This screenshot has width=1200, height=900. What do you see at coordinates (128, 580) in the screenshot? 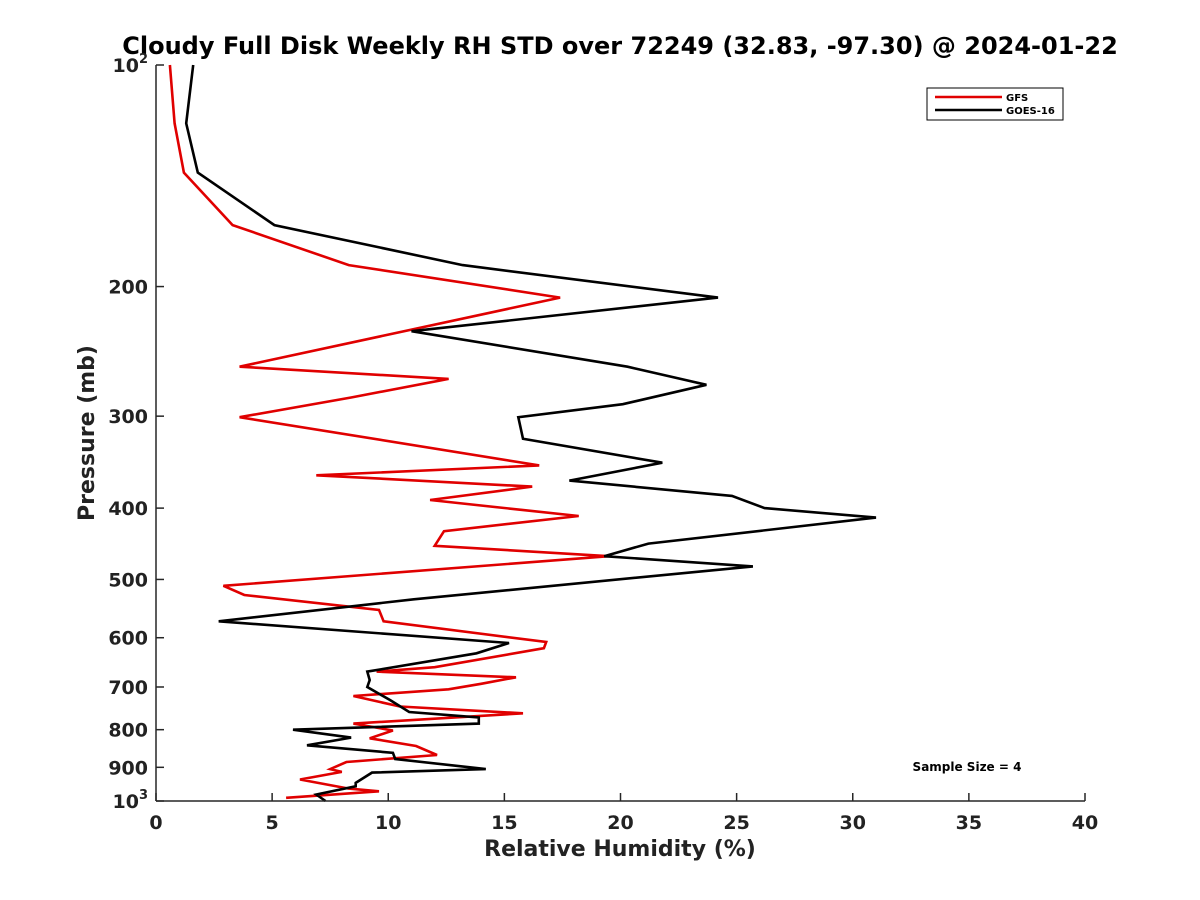
I see `y-tick-label: 500` at bounding box center [128, 580].